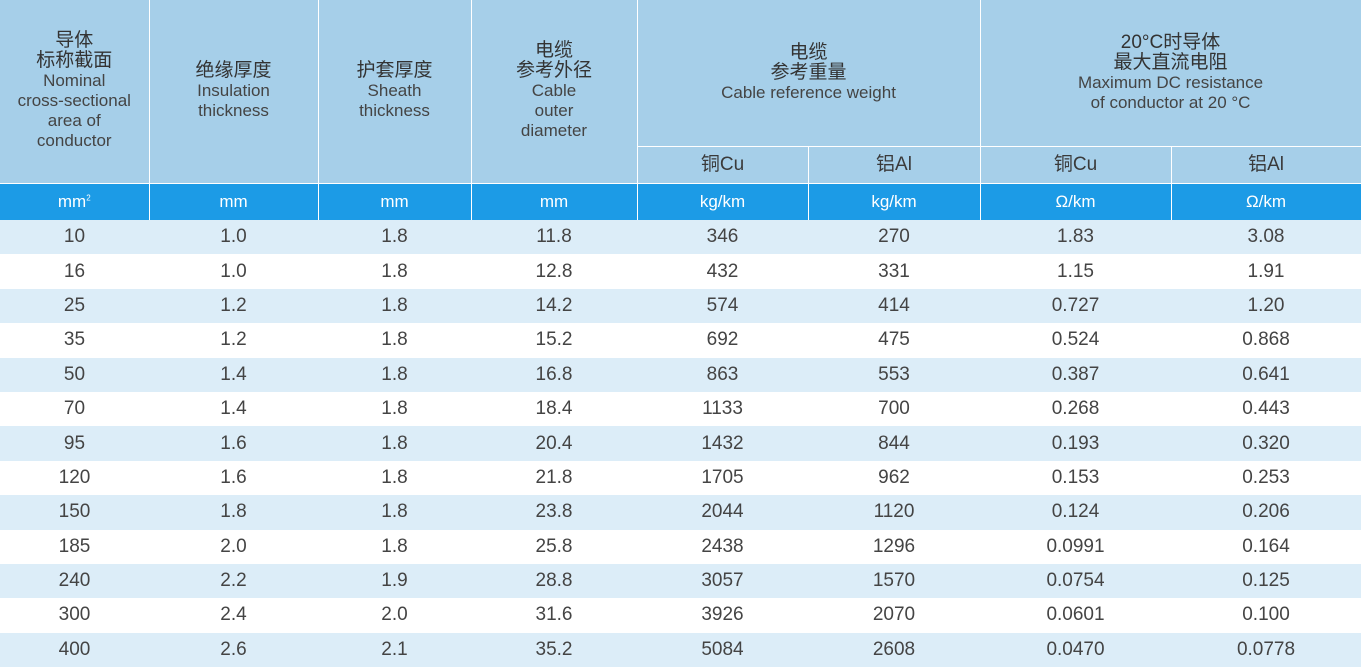 This screenshot has width=1361, height=668. What do you see at coordinates (722, 443) in the screenshot?
I see `cell-weight-cu: 1432` at bounding box center [722, 443].